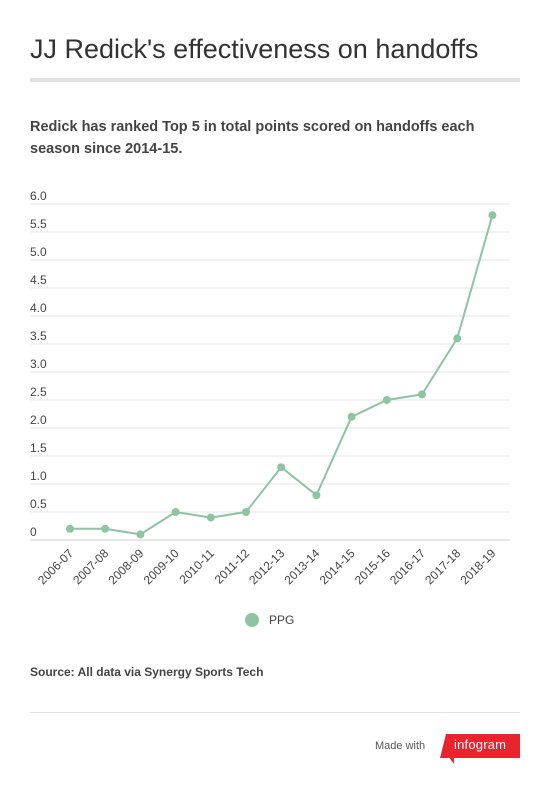 This screenshot has height=790, width=550. Describe the element at coordinates (372, 566) in the screenshot. I see `x-tick-label: 2015-16` at that location.